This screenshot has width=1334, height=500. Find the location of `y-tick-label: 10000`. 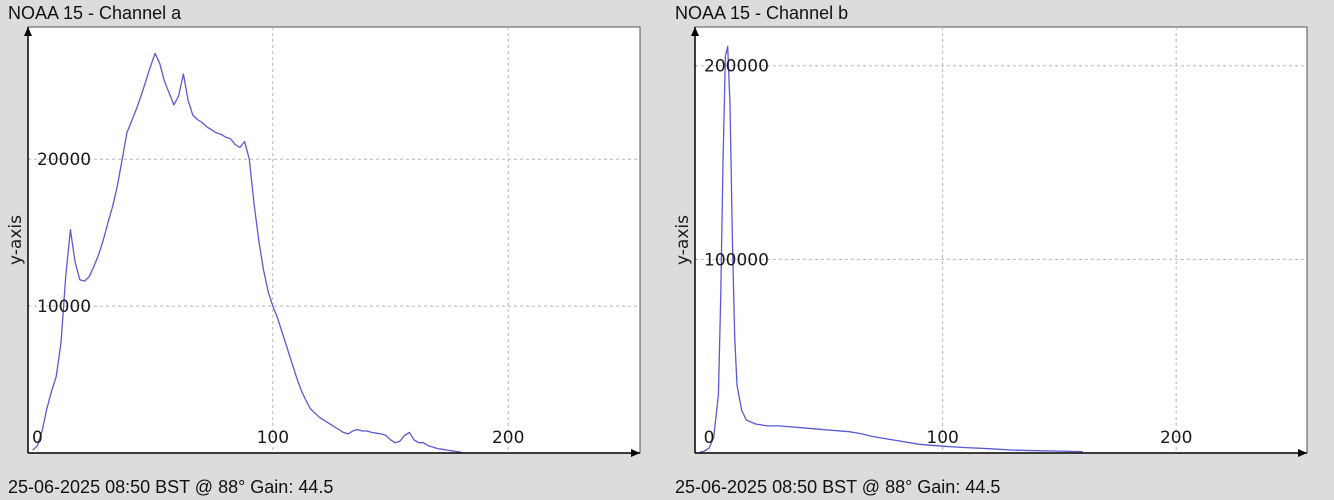

y-tick-label: 10000 is located at coordinates (64, 307).